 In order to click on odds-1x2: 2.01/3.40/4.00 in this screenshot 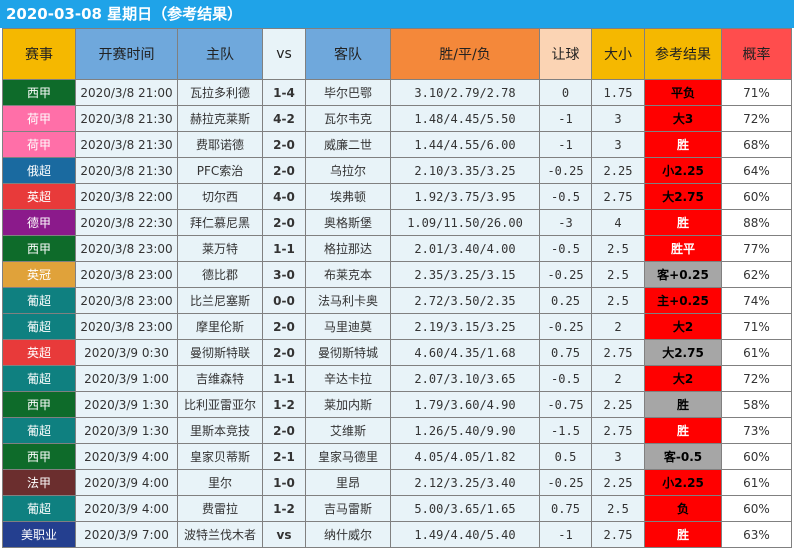, I will do `click(465, 248)`.